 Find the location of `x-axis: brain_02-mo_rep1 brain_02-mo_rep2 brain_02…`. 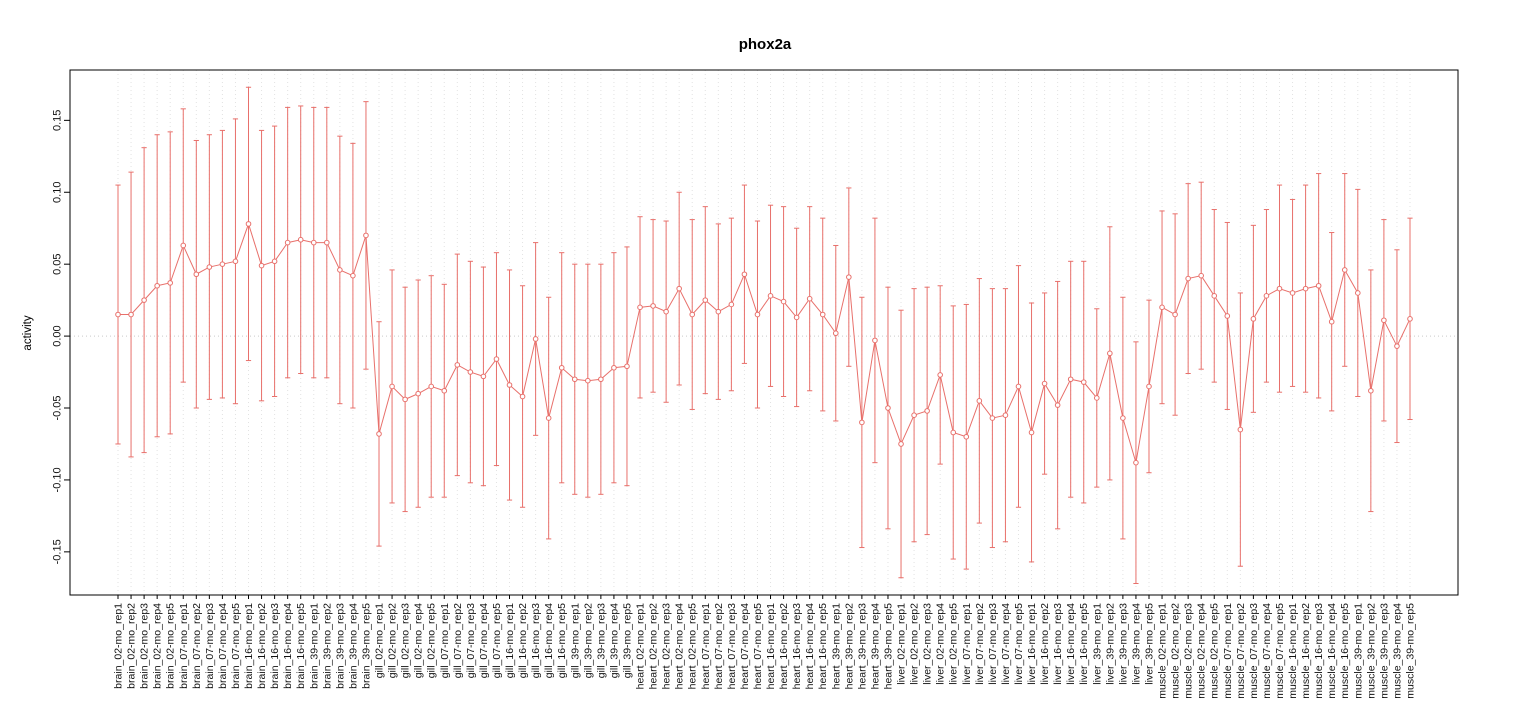

x-axis: brain_02-mo_rep1 brain_02-mo_rep2 brain_02… is located at coordinates (765, 647).